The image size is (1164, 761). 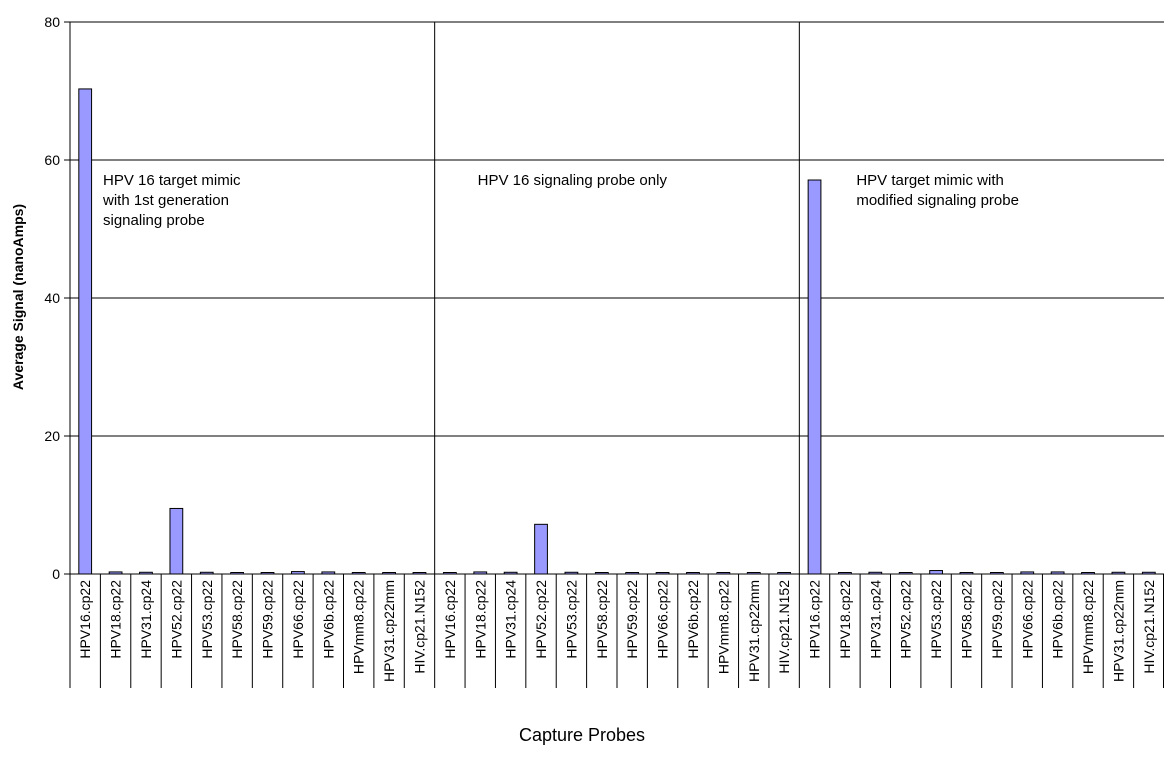 I want to click on x-axis-title: Capture Probes, so click(x=582, y=735).